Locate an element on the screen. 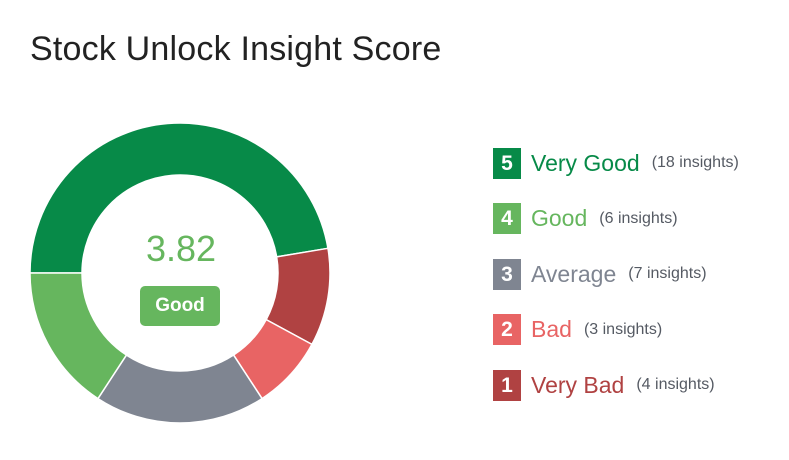  legend-count: (7 insights) is located at coordinates (667, 273).